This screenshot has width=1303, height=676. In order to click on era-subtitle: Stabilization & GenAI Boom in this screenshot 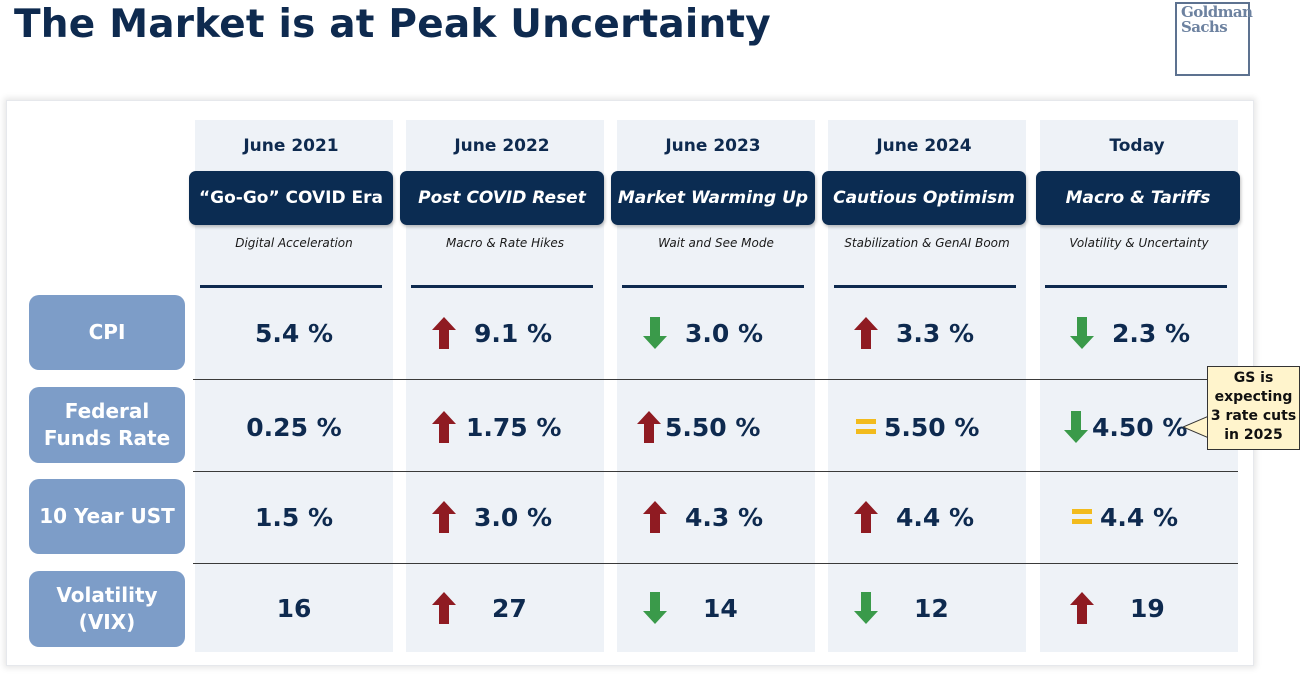, I will do `click(927, 243)`.